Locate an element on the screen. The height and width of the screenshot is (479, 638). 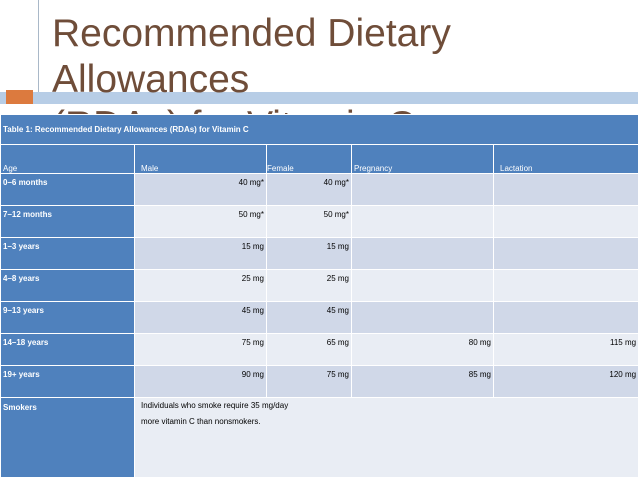
male-cell: 45 mg is located at coordinates (200, 317).